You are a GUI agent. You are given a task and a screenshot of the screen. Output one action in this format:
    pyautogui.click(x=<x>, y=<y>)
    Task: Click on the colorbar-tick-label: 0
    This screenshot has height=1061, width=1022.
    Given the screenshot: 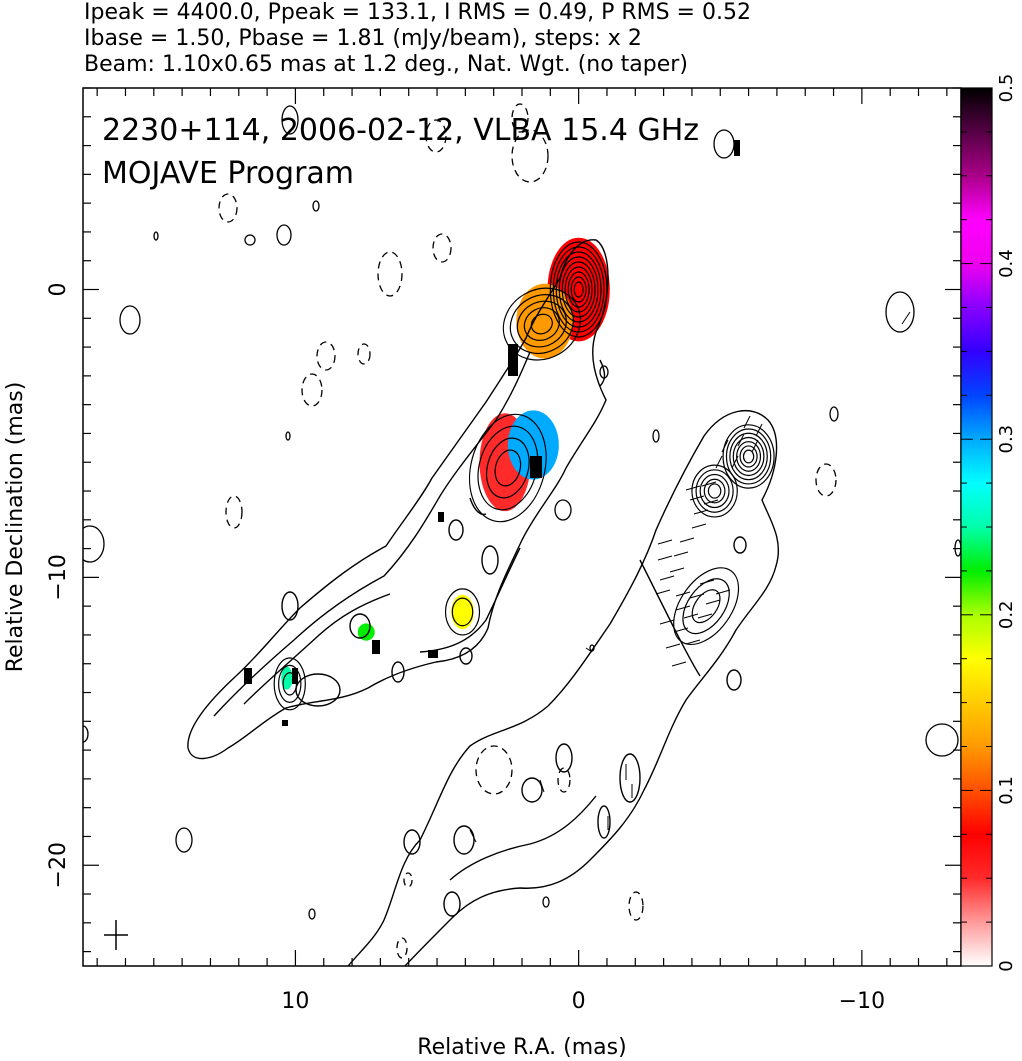 What is the action you would take?
    pyautogui.click(x=1006, y=965)
    